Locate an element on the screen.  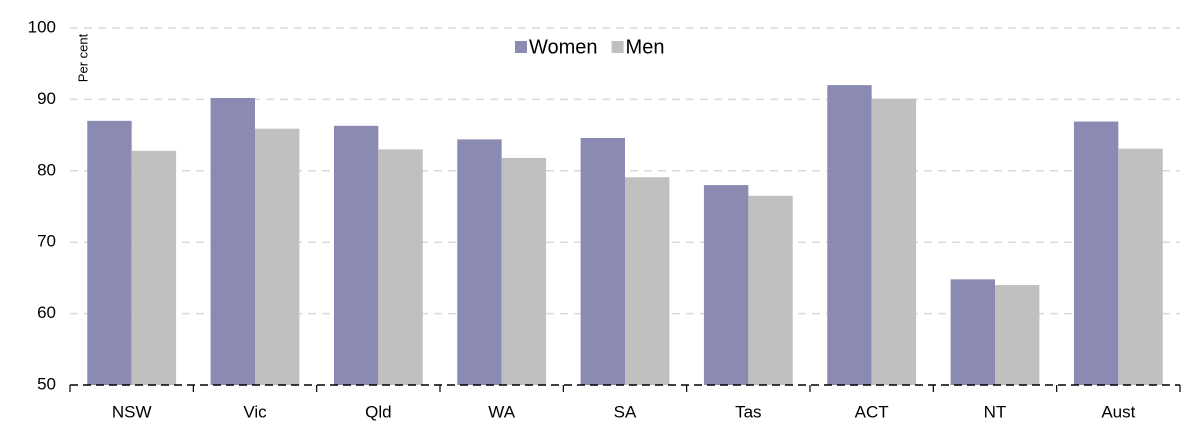
x-tick-label: NSW is located at coordinates (132, 411).